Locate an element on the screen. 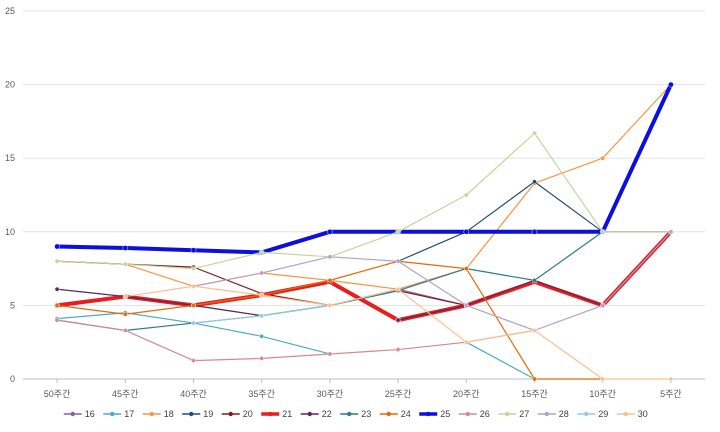 This screenshot has height=432, width=720. legend-label: 30 is located at coordinates (643, 414).